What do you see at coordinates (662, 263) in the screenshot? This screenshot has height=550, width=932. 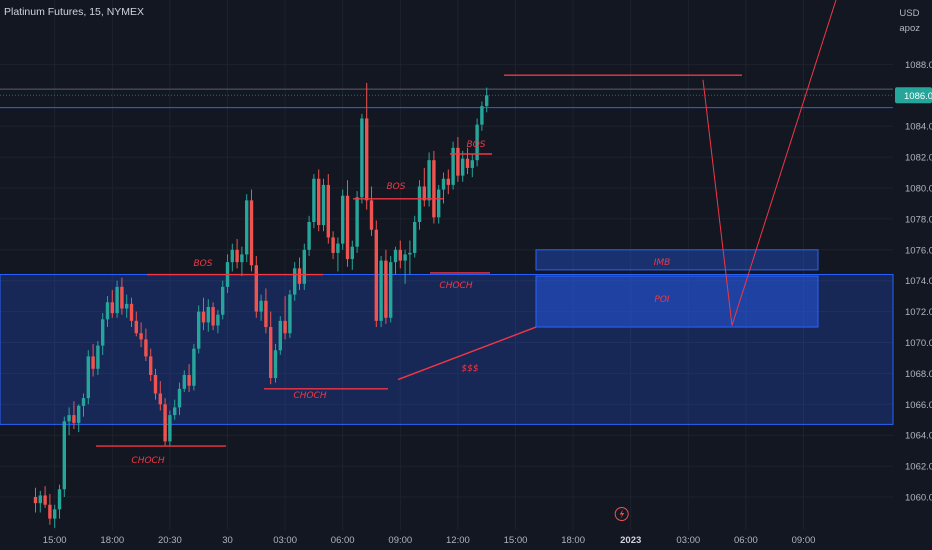 I see `annotation-label: IMB` at bounding box center [662, 263].